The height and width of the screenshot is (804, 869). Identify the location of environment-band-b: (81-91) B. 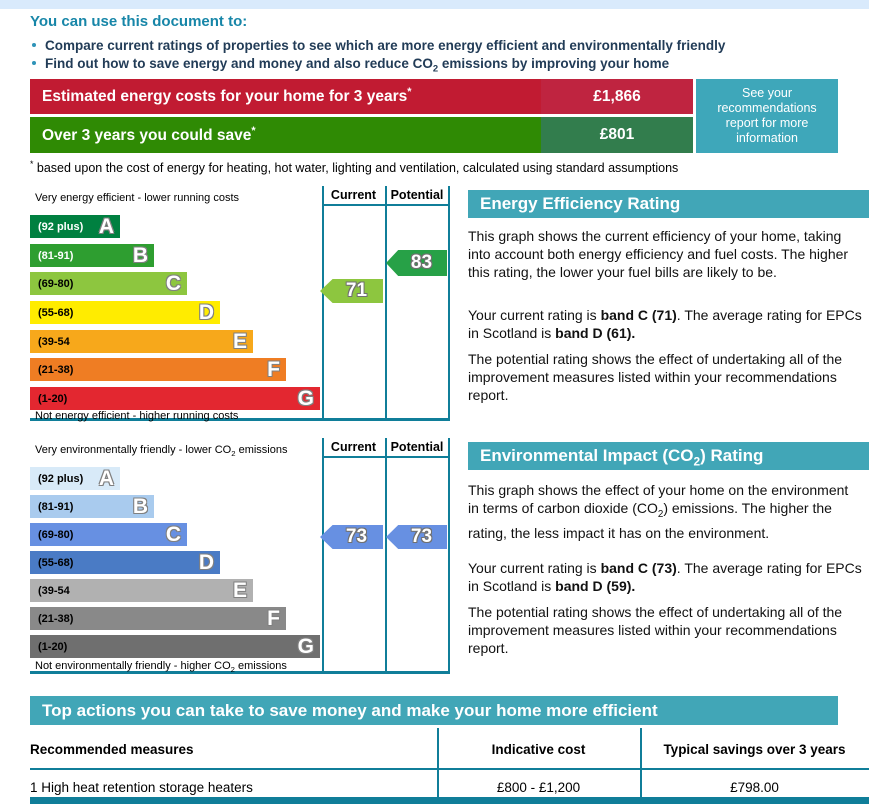
(92, 506).